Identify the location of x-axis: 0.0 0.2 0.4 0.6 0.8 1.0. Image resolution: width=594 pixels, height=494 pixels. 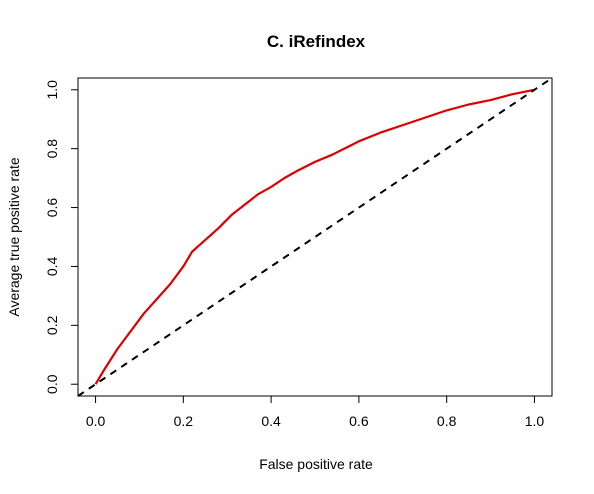
(315, 412).